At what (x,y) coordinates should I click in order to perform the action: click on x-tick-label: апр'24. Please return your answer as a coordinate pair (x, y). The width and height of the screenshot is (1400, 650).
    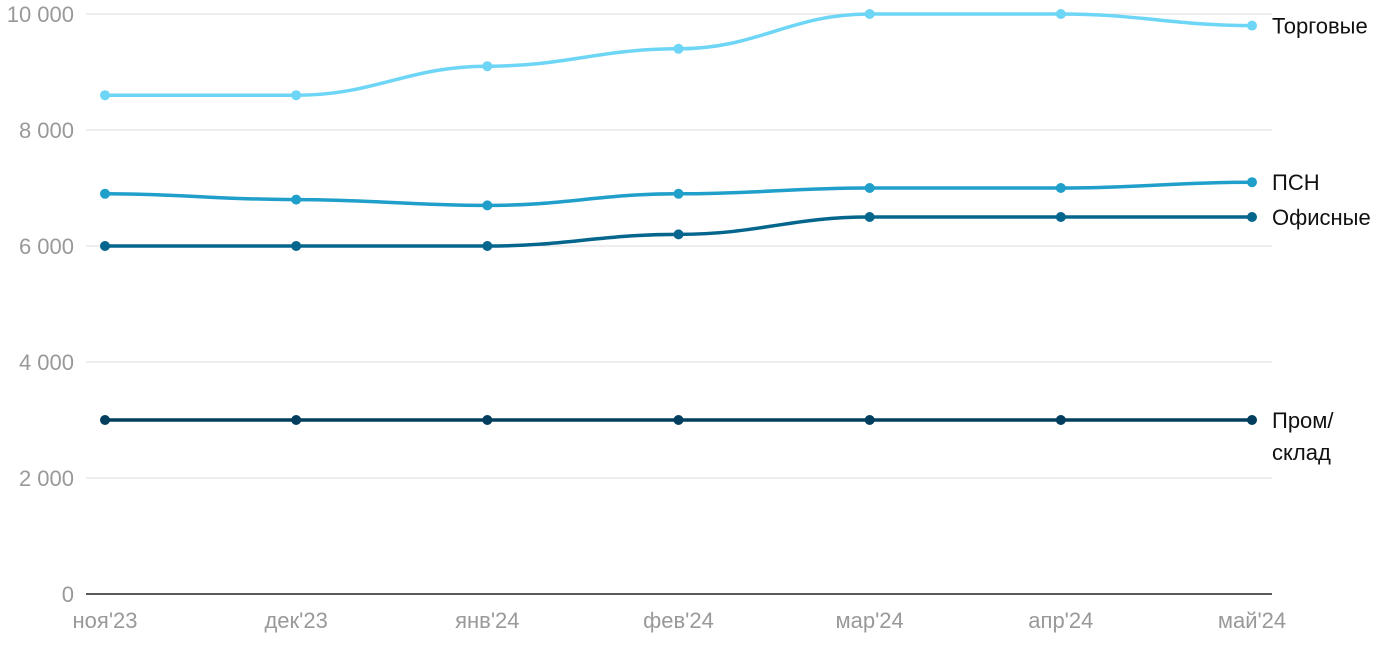
    Looking at the image, I should click on (1060, 620).